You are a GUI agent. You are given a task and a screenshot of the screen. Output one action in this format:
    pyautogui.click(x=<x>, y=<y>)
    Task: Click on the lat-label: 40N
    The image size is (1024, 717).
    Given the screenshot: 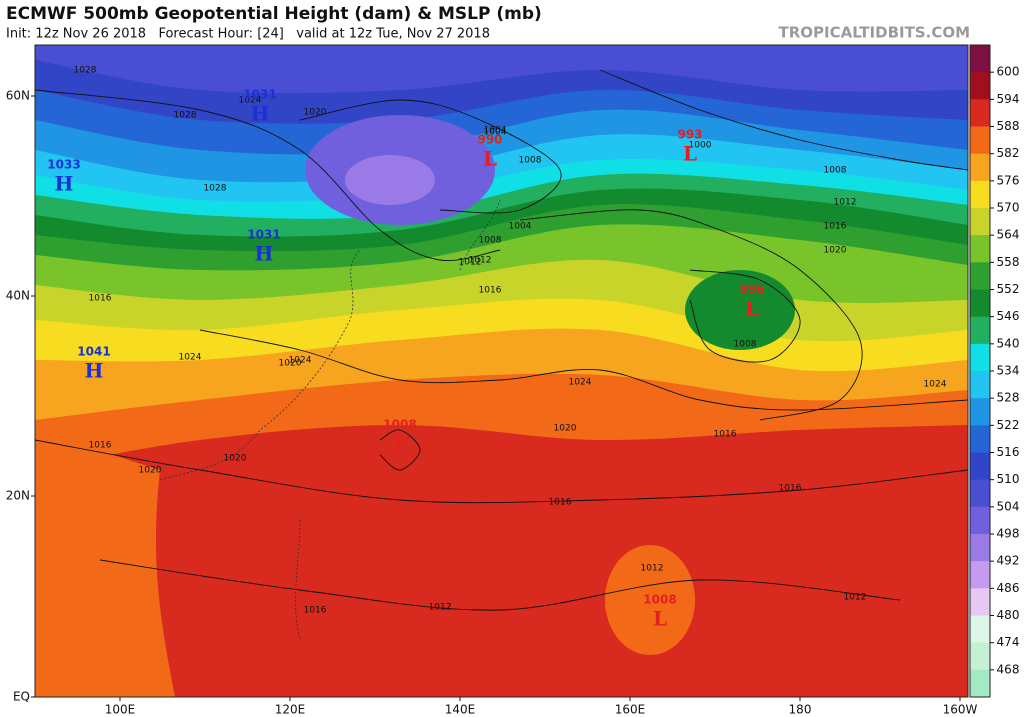 What is the action you would take?
    pyautogui.click(x=18, y=296)
    